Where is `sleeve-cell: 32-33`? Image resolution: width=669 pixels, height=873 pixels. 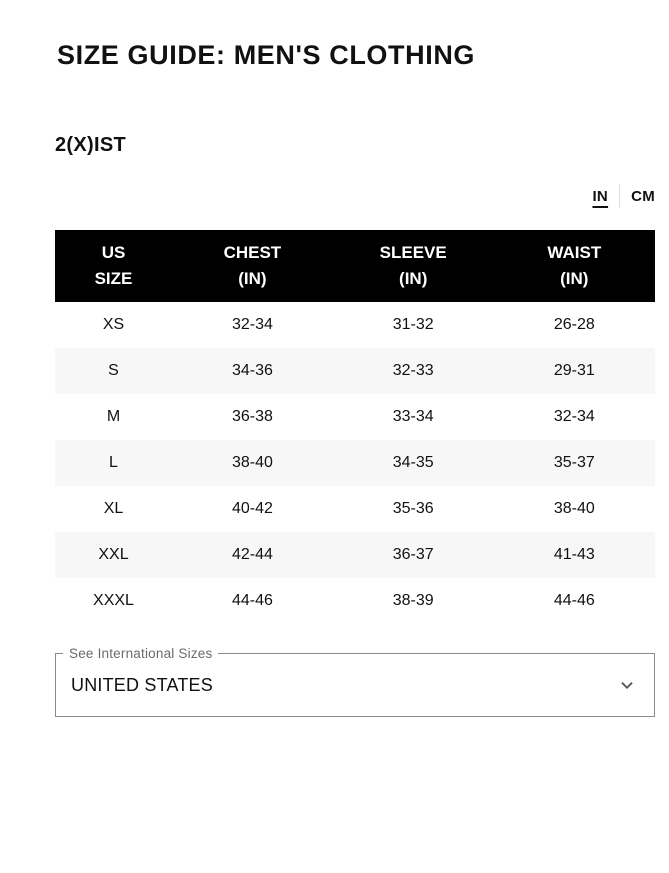
sleeve-cell: 32-33 is located at coordinates (413, 370).